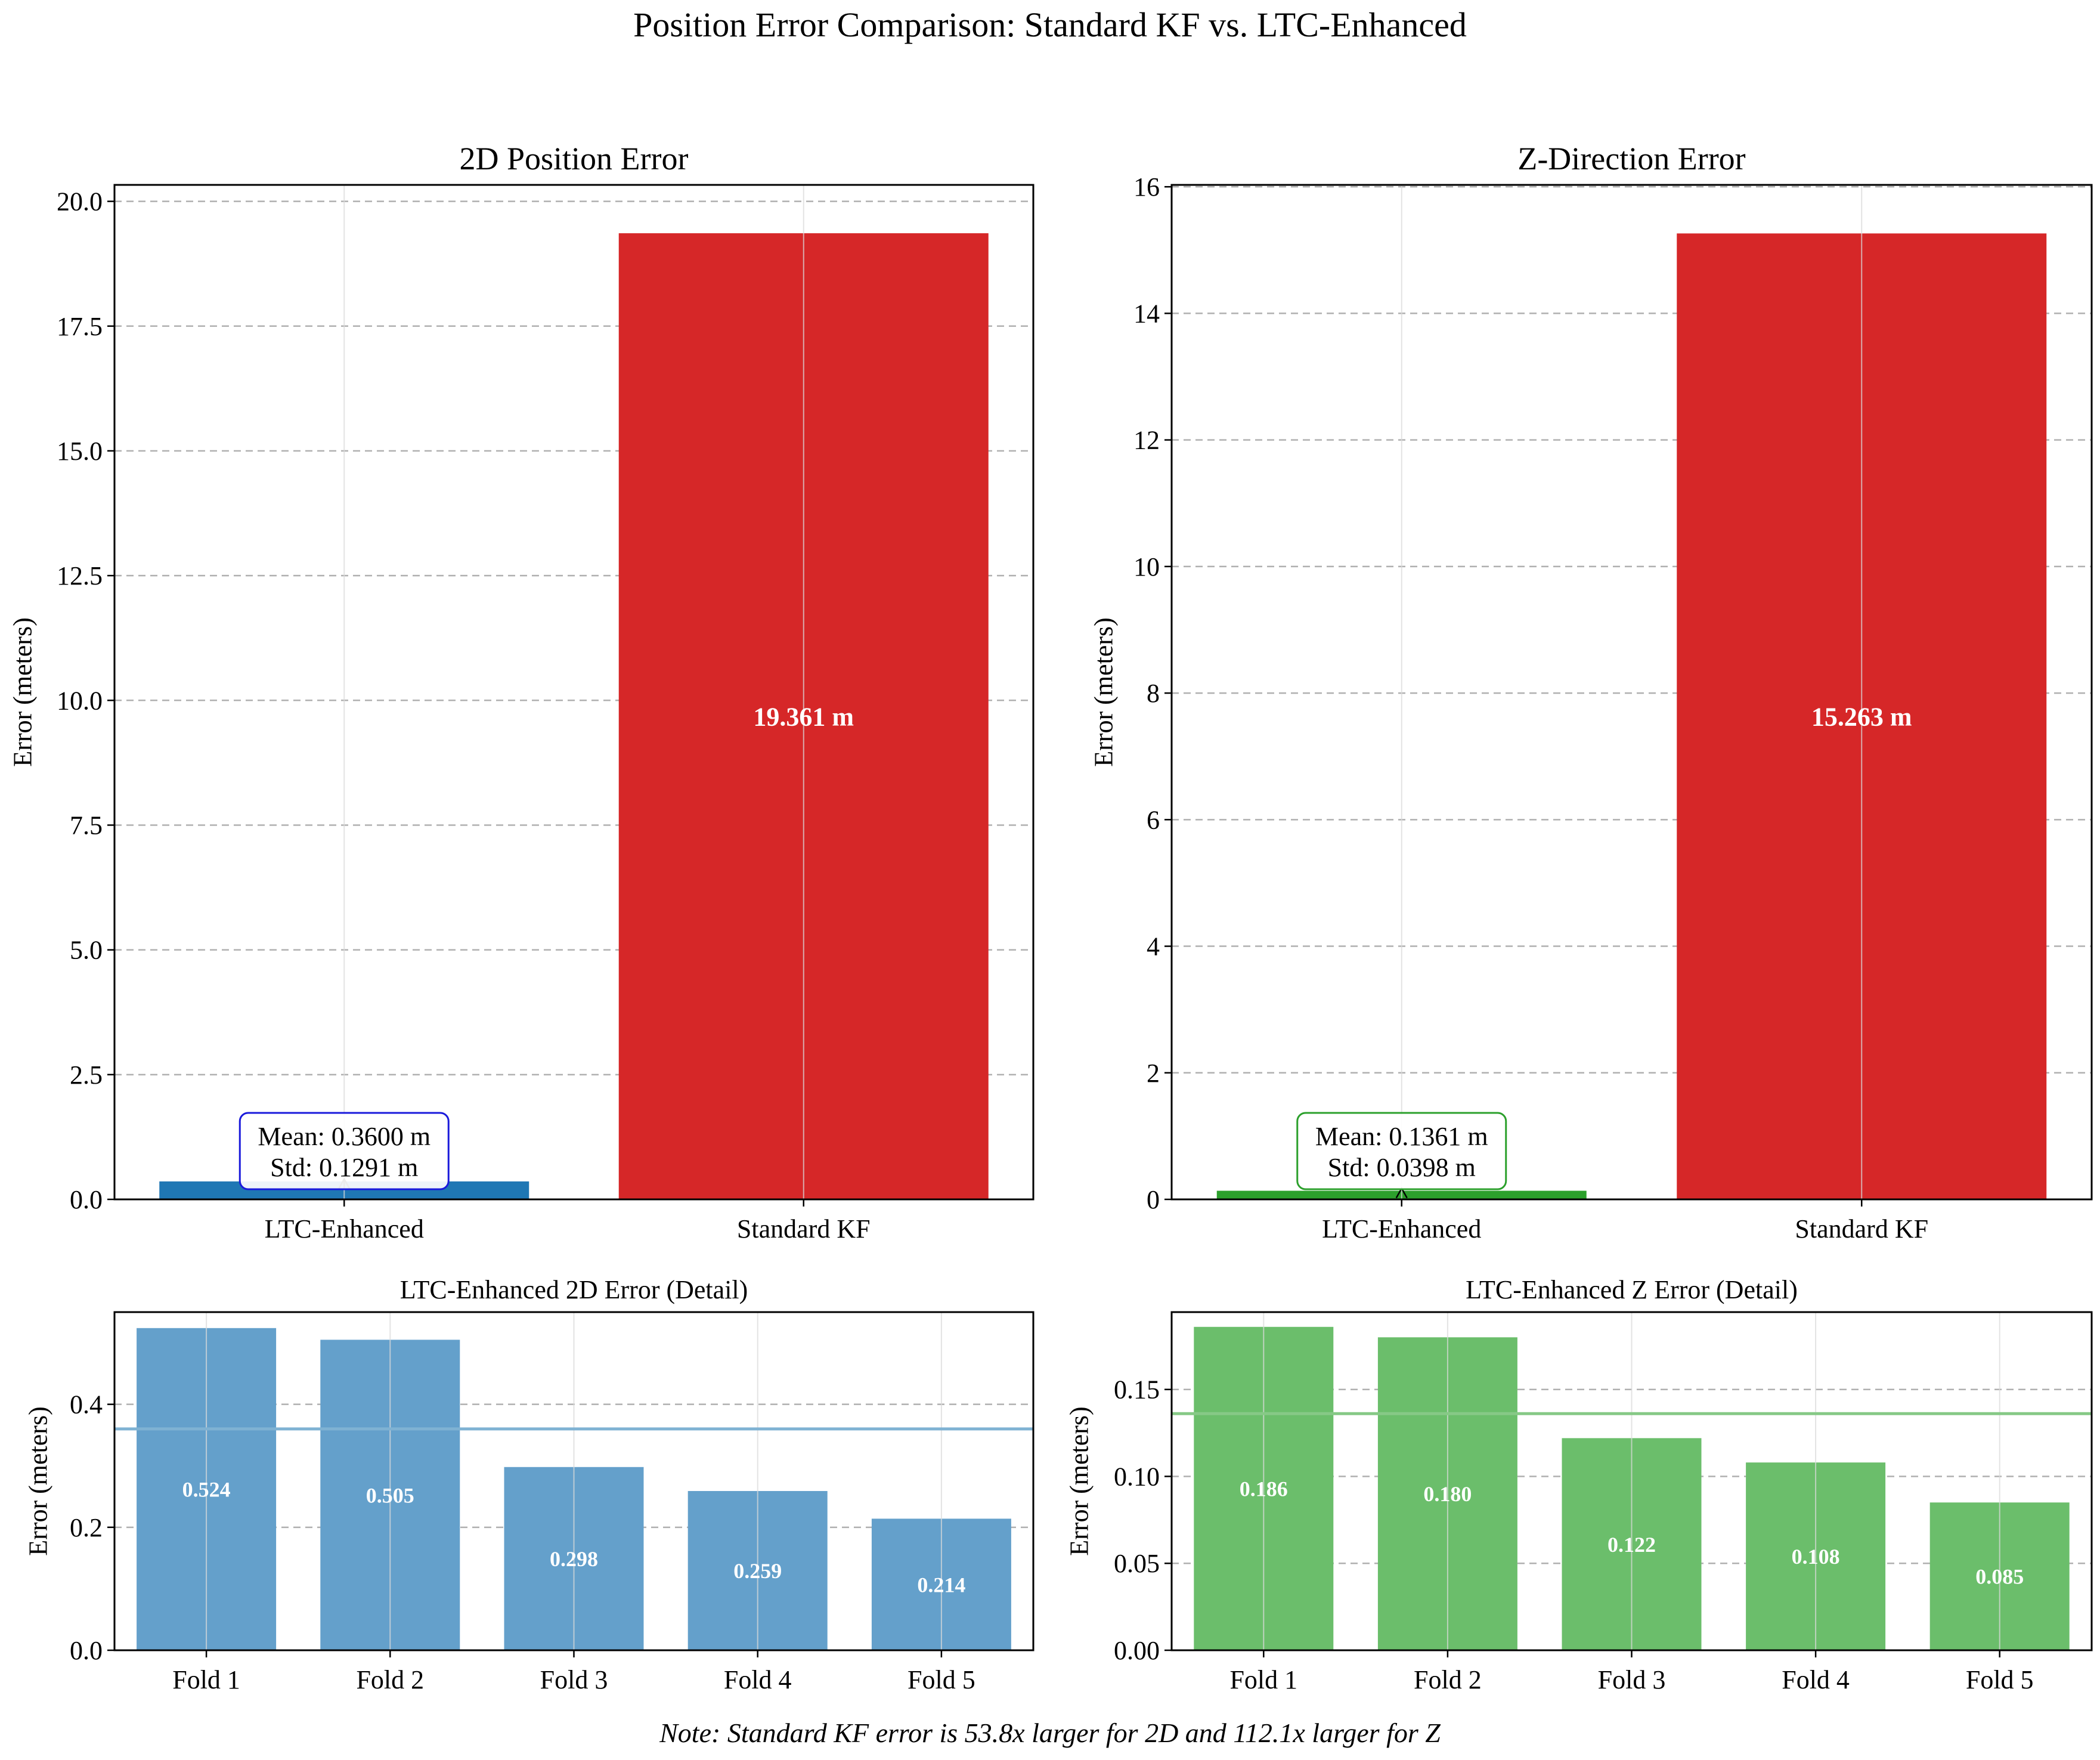 The height and width of the screenshot is (1760, 2100). What do you see at coordinates (86, 825) in the screenshot?
I see `y-tick-label: 7.5` at bounding box center [86, 825].